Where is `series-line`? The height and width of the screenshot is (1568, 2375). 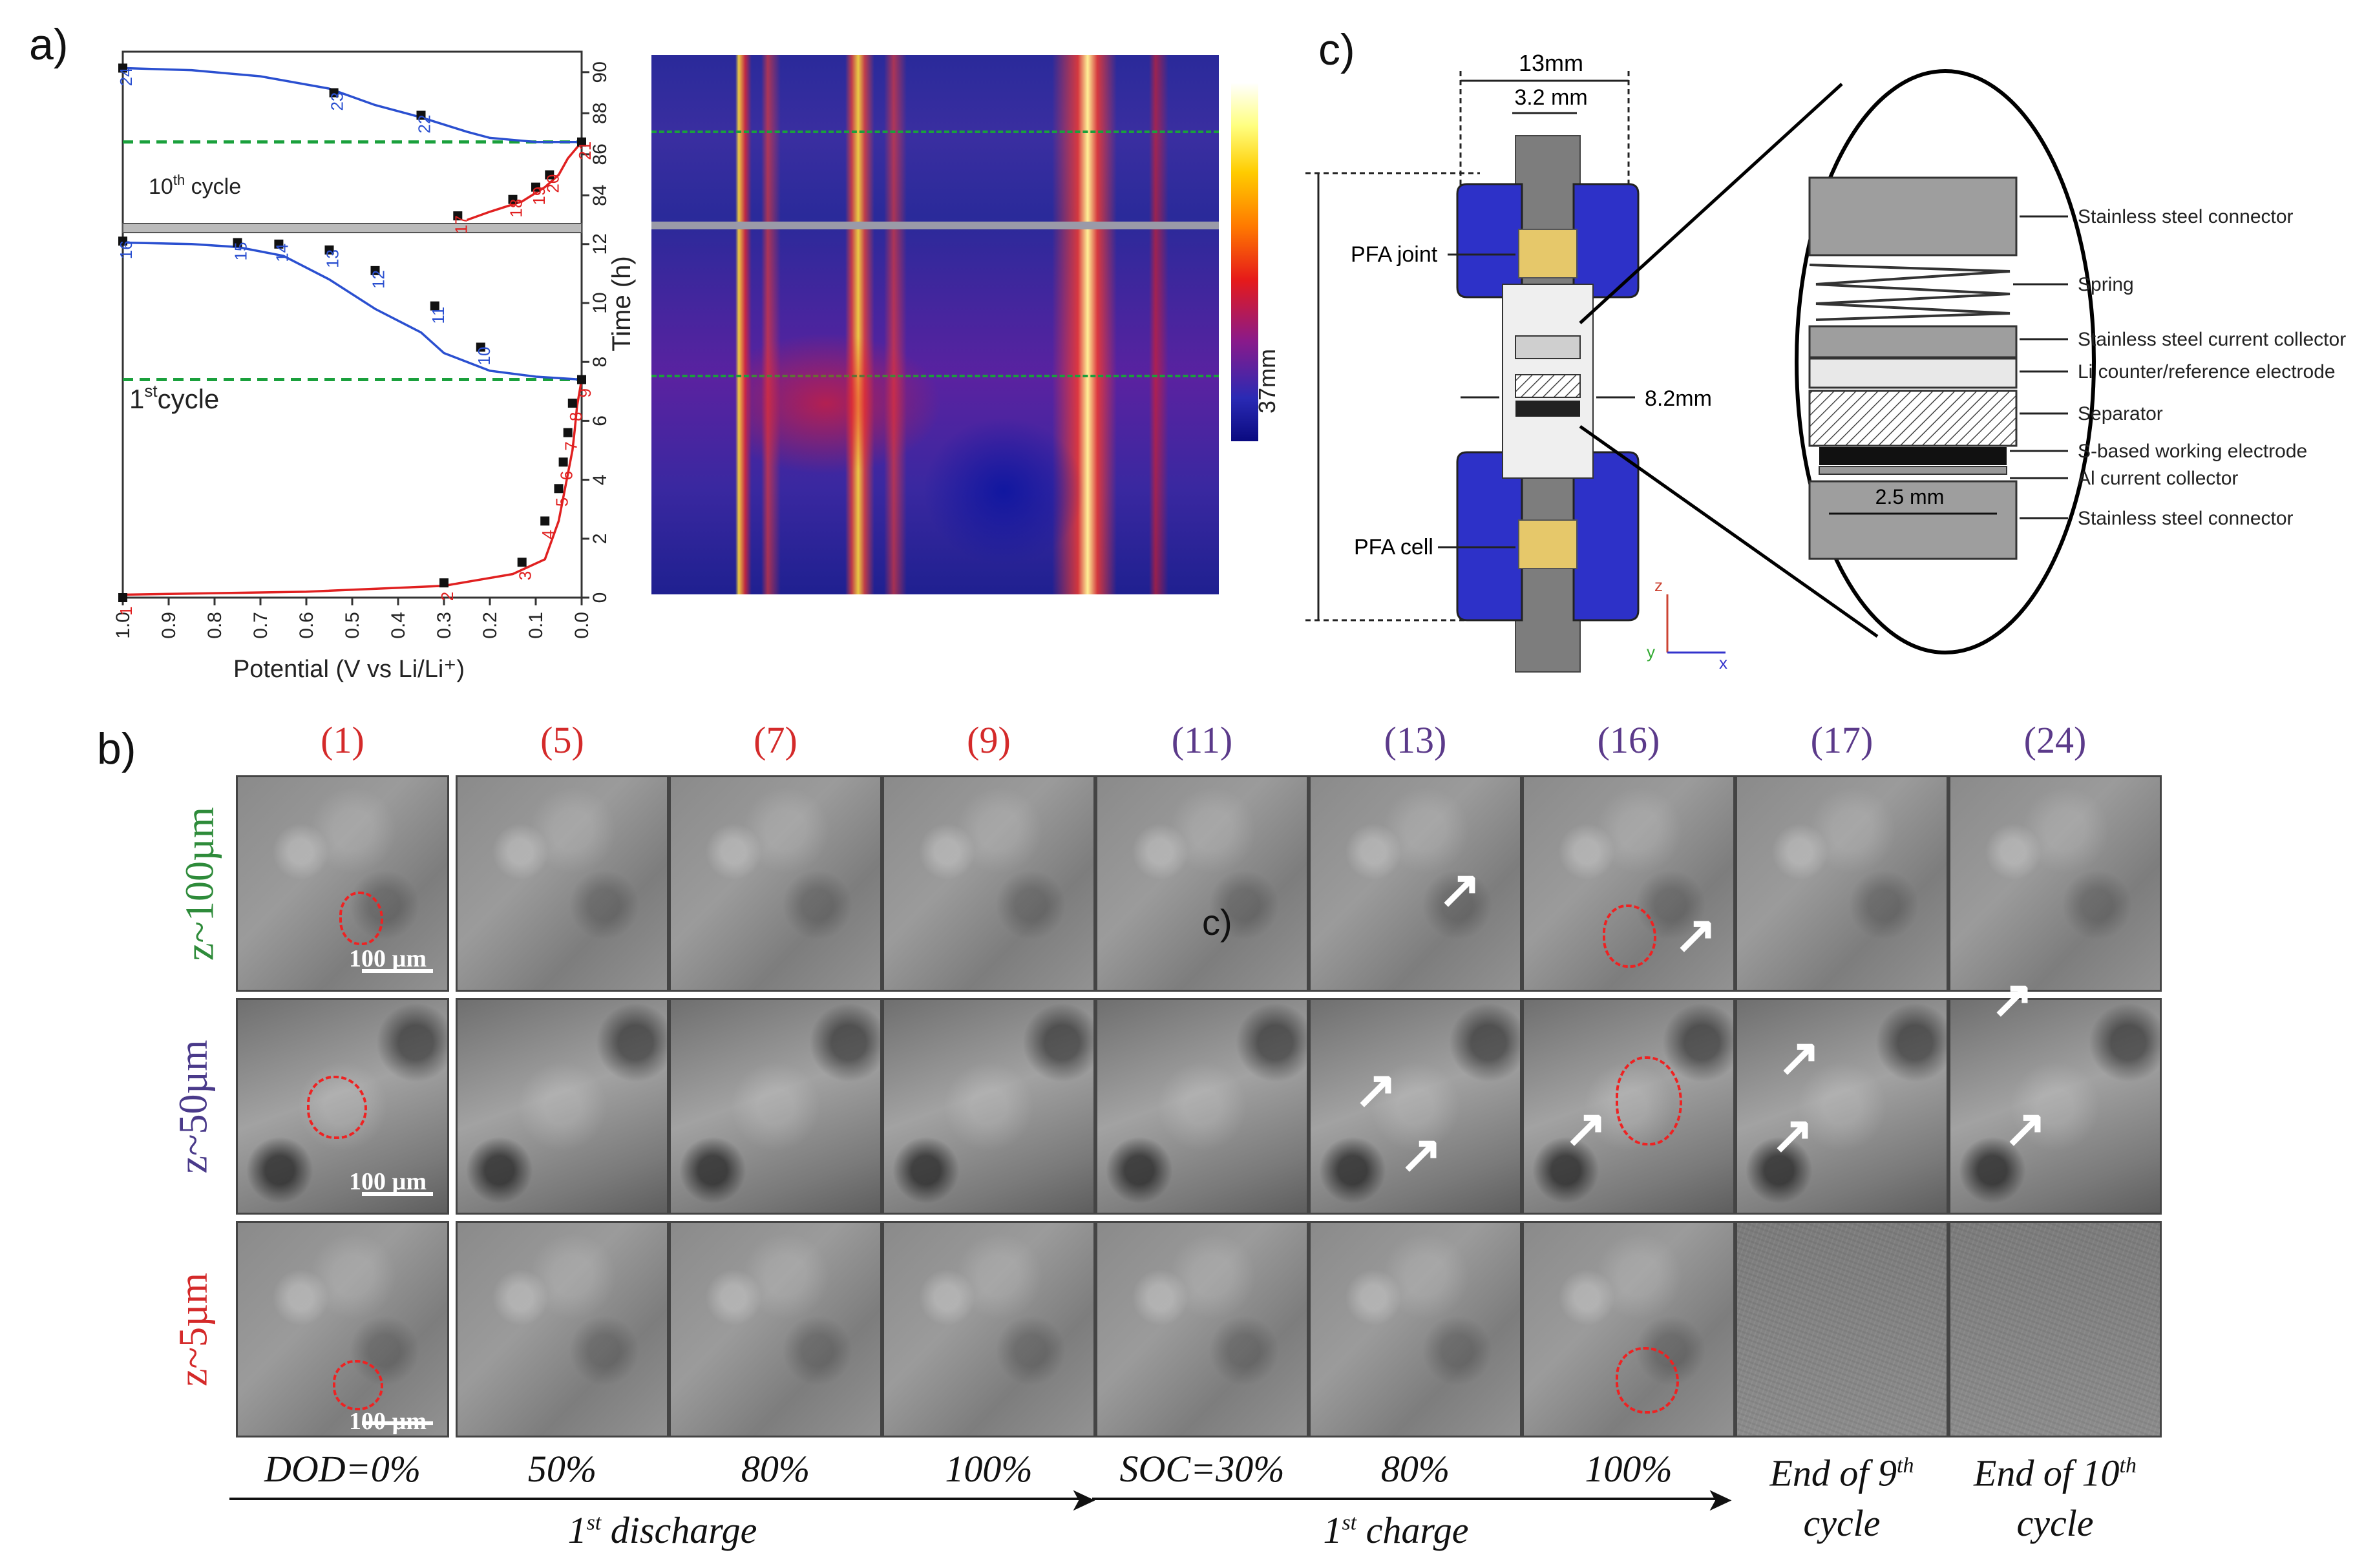 series-line is located at coordinates (524, 181).